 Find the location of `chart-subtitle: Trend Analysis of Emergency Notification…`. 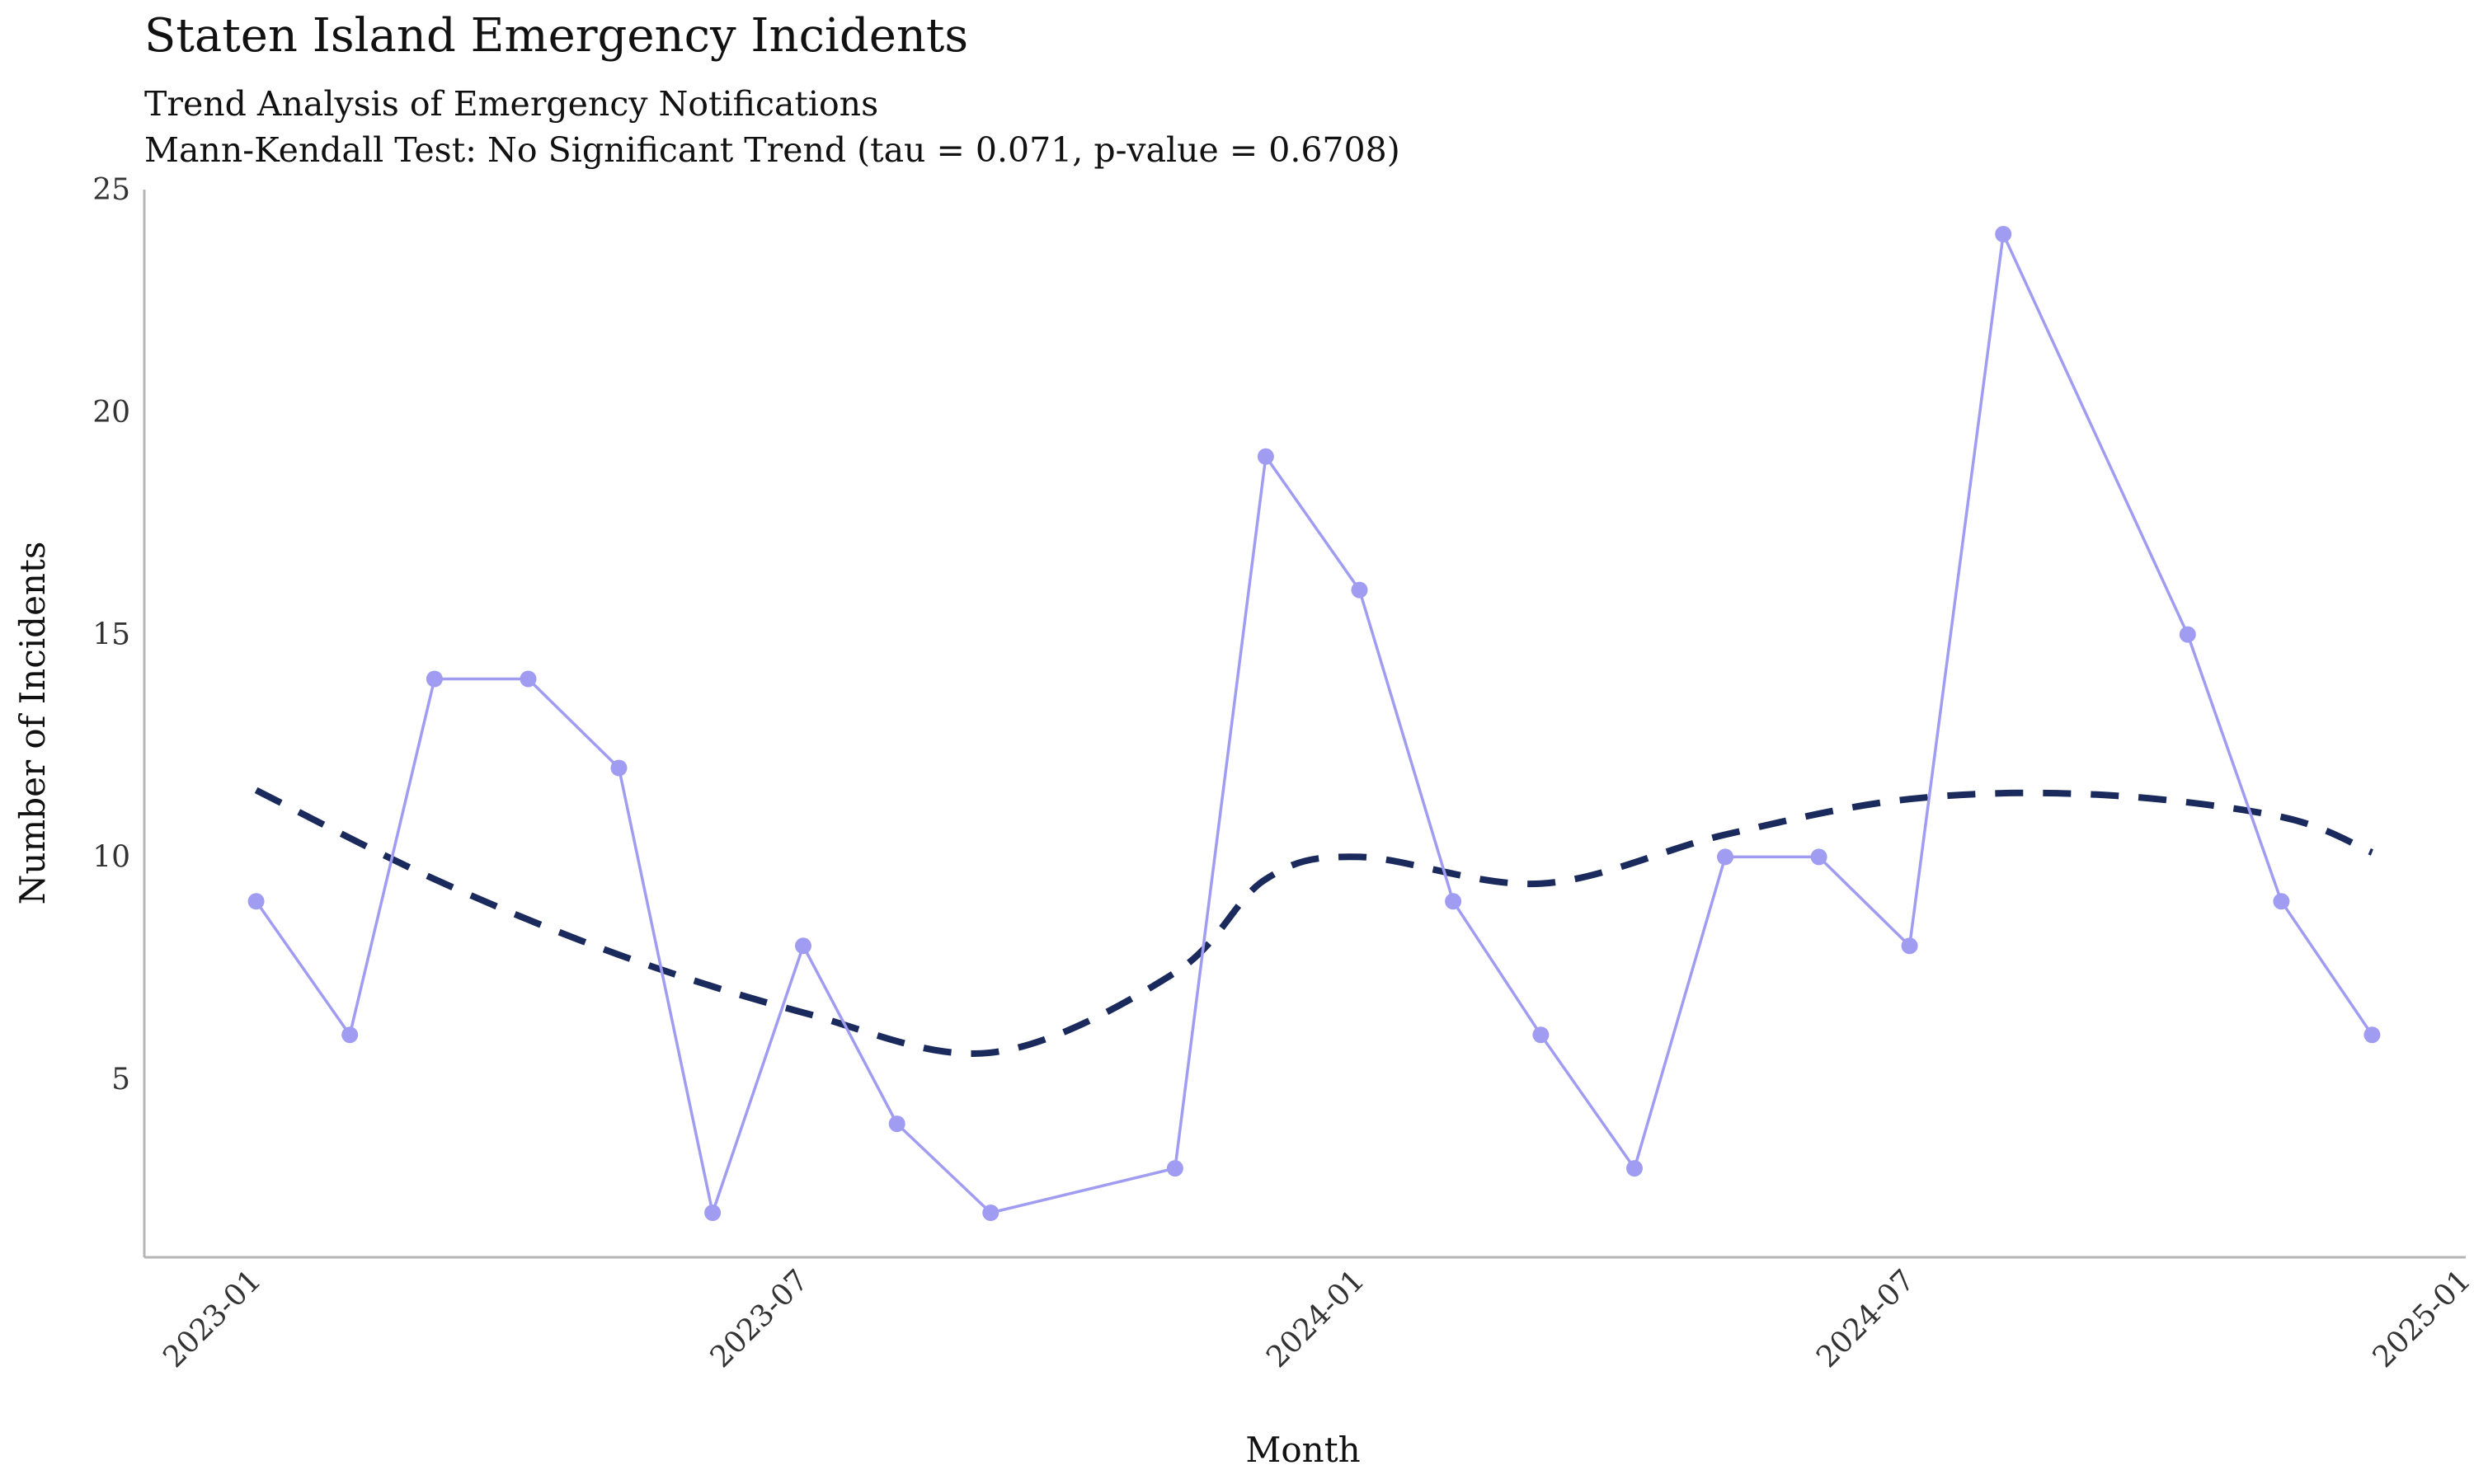

chart-subtitle: Trend Analysis of Emergency Notification… is located at coordinates (511, 104).